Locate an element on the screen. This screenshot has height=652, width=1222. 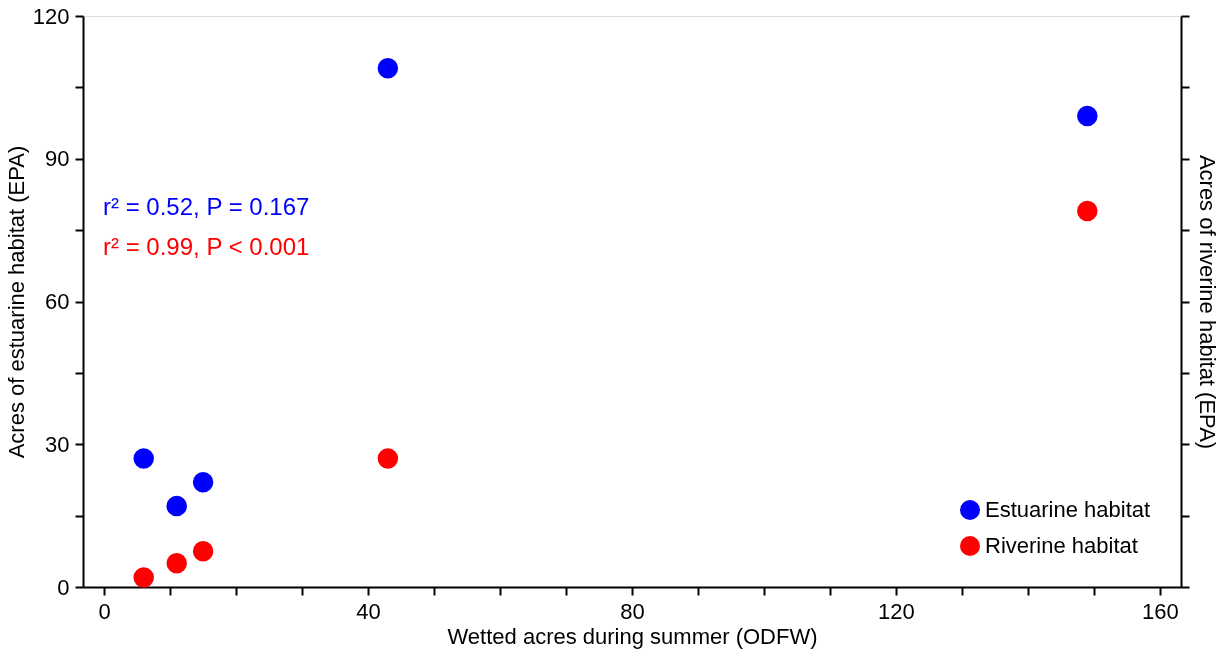
annotation: r² = 0.52, P = 0.167 is located at coordinates (206, 206).